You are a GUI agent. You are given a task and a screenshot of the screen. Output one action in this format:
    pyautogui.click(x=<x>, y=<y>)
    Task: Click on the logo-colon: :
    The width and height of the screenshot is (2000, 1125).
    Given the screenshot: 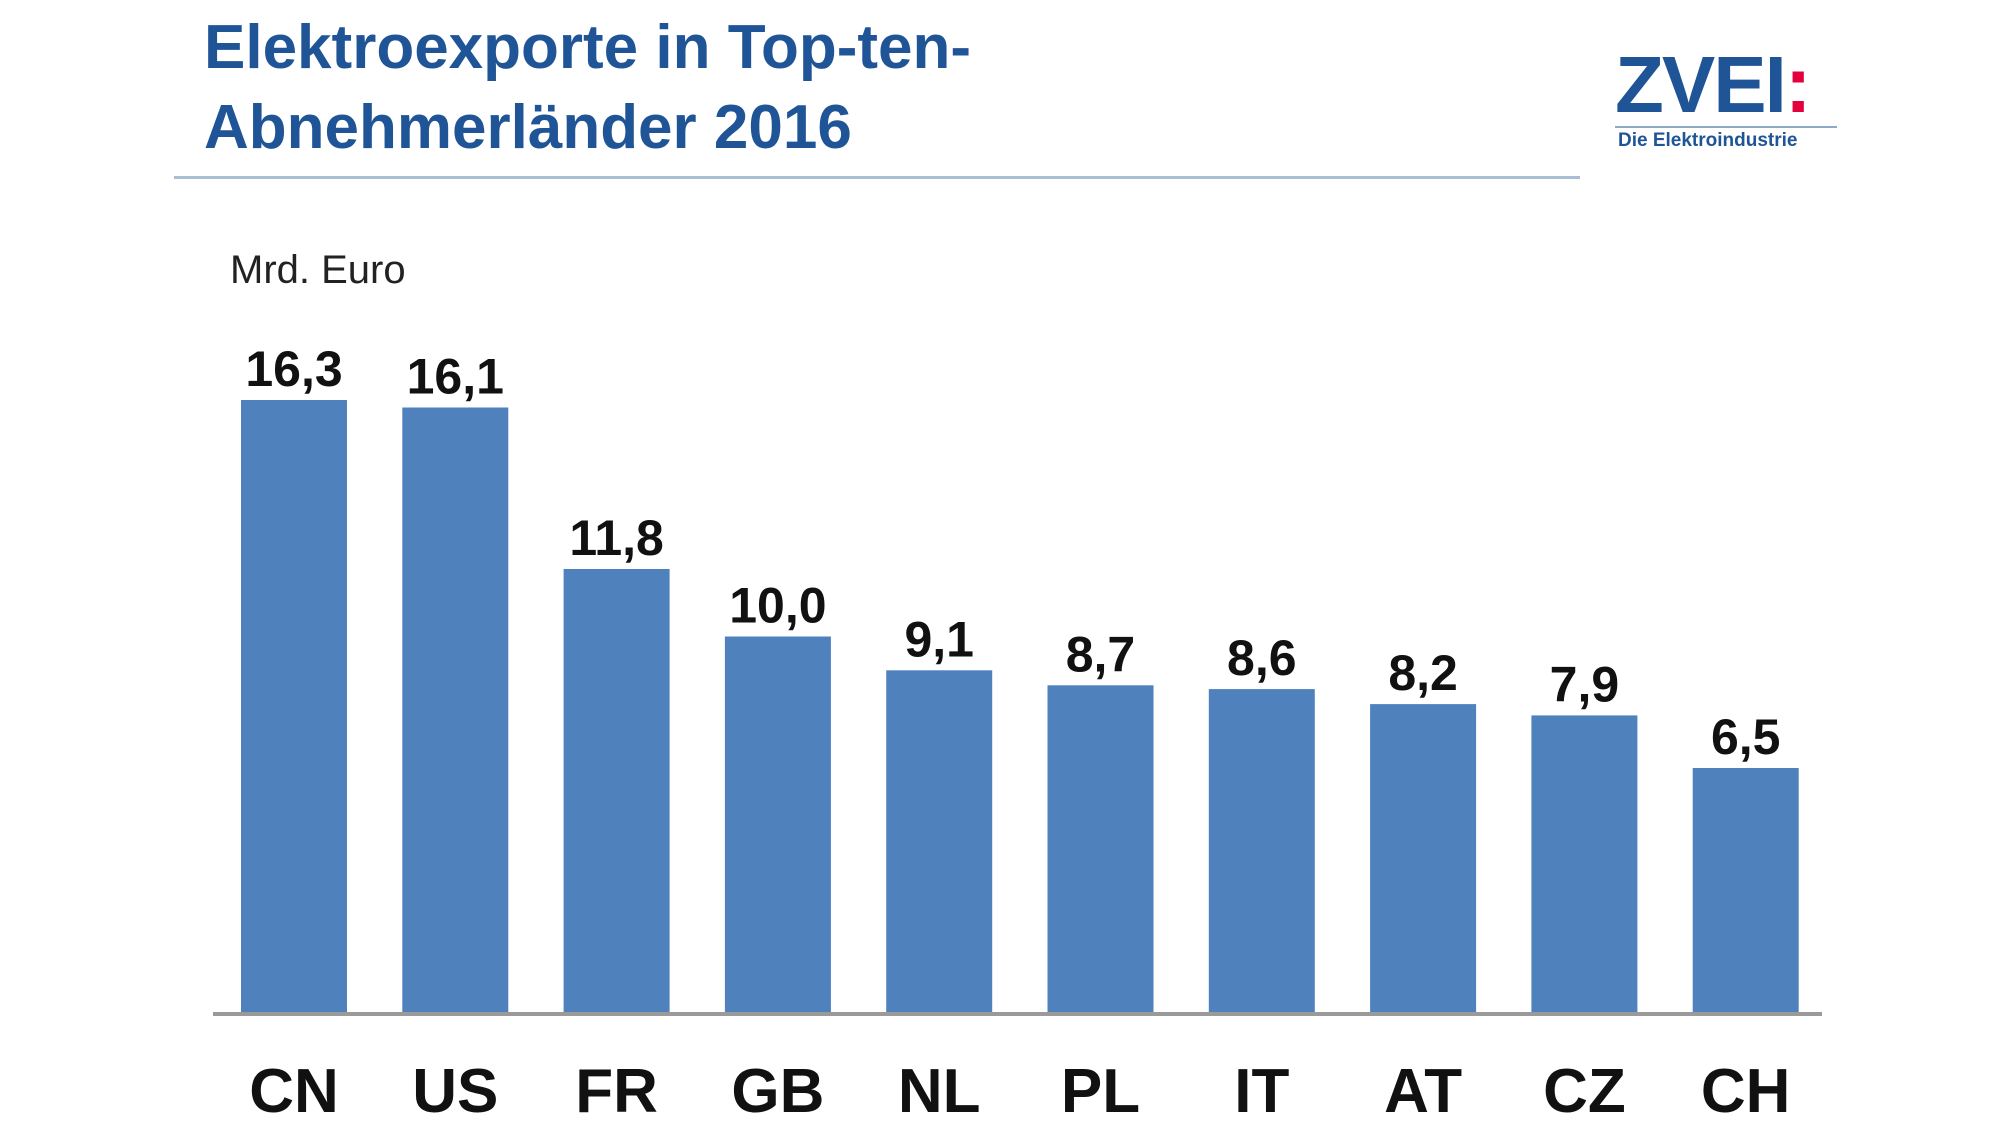 What is the action you would take?
    pyautogui.click(x=1798, y=84)
    